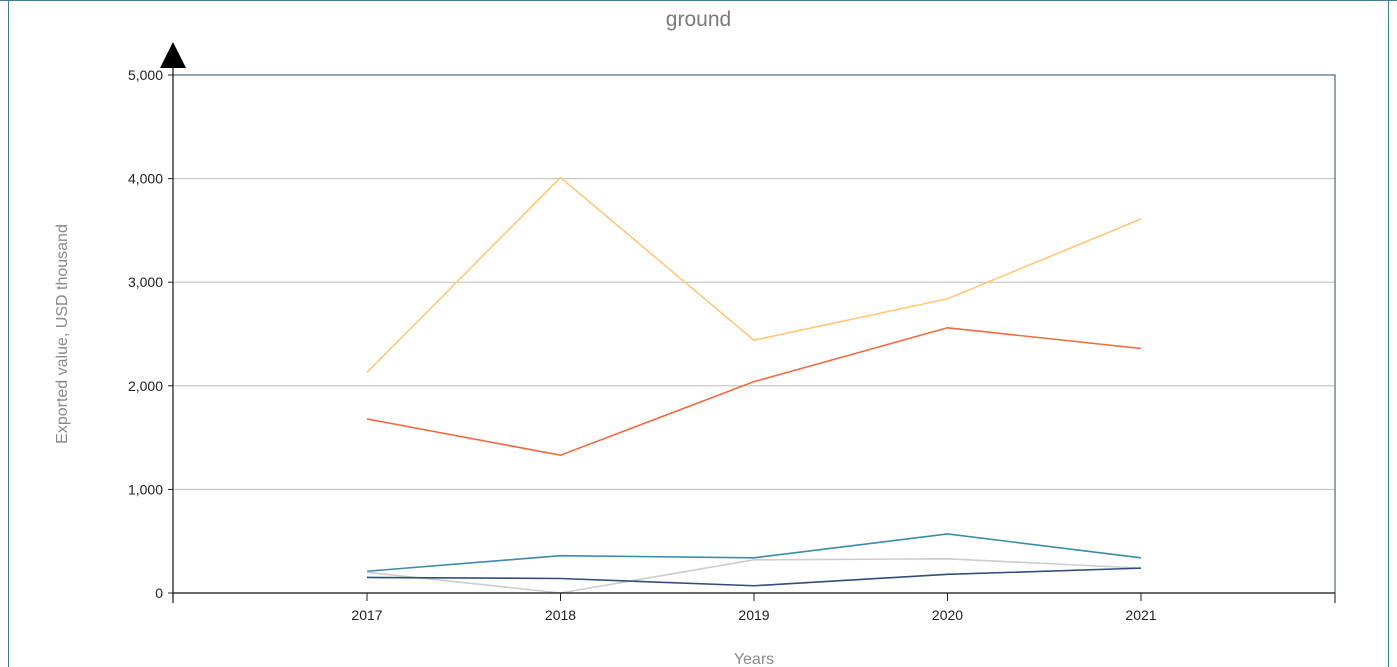  What do you see at coordinates (145, 489) in the screenshot?
I see `y-tick-label: 1,000` at bounding box center [145, 489].